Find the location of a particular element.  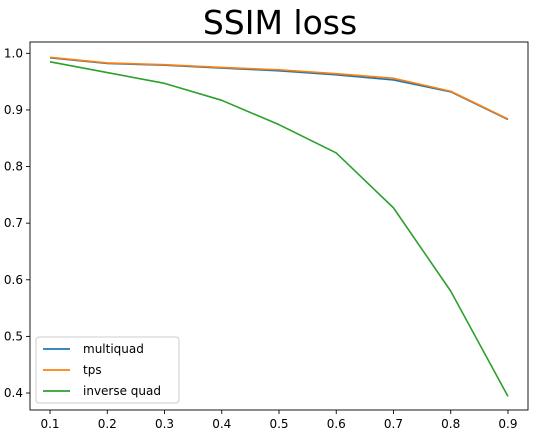

y-tick-label: 1.0 is located at coordinates (13, 53).